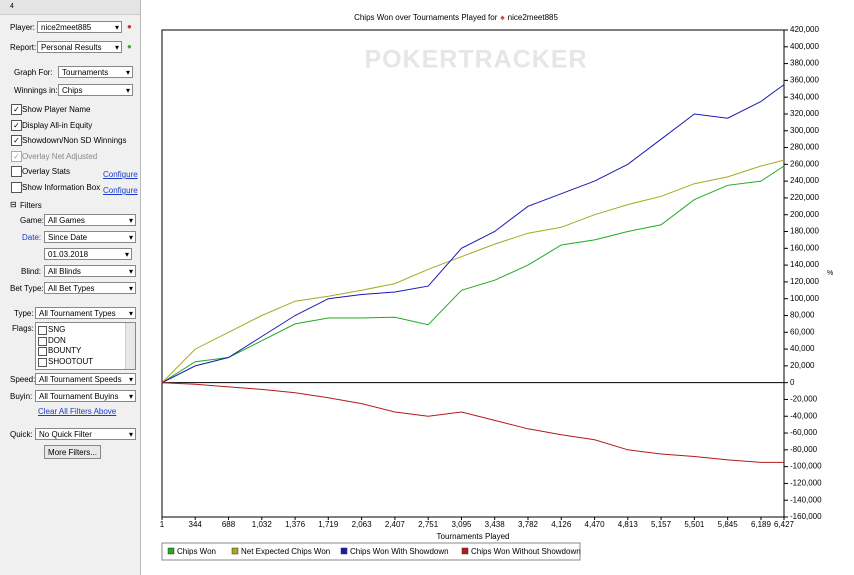 The height and width of the screenshot is (575, 854). Describe the element at coordinates (71, 362) in the screenshot. I see `flag-label: SHOOTOUT` at that location.